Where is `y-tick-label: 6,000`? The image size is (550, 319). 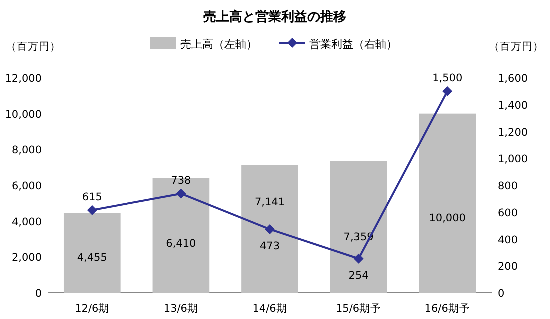
y-tick-label: 6,000 is located at coordinates (27, 186).